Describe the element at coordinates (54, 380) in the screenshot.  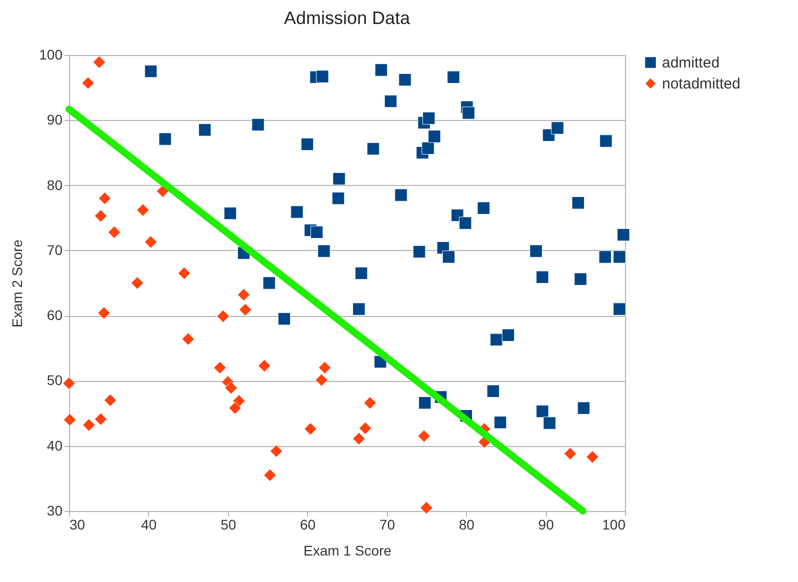
I see `y-tick-label: 50` at that location.